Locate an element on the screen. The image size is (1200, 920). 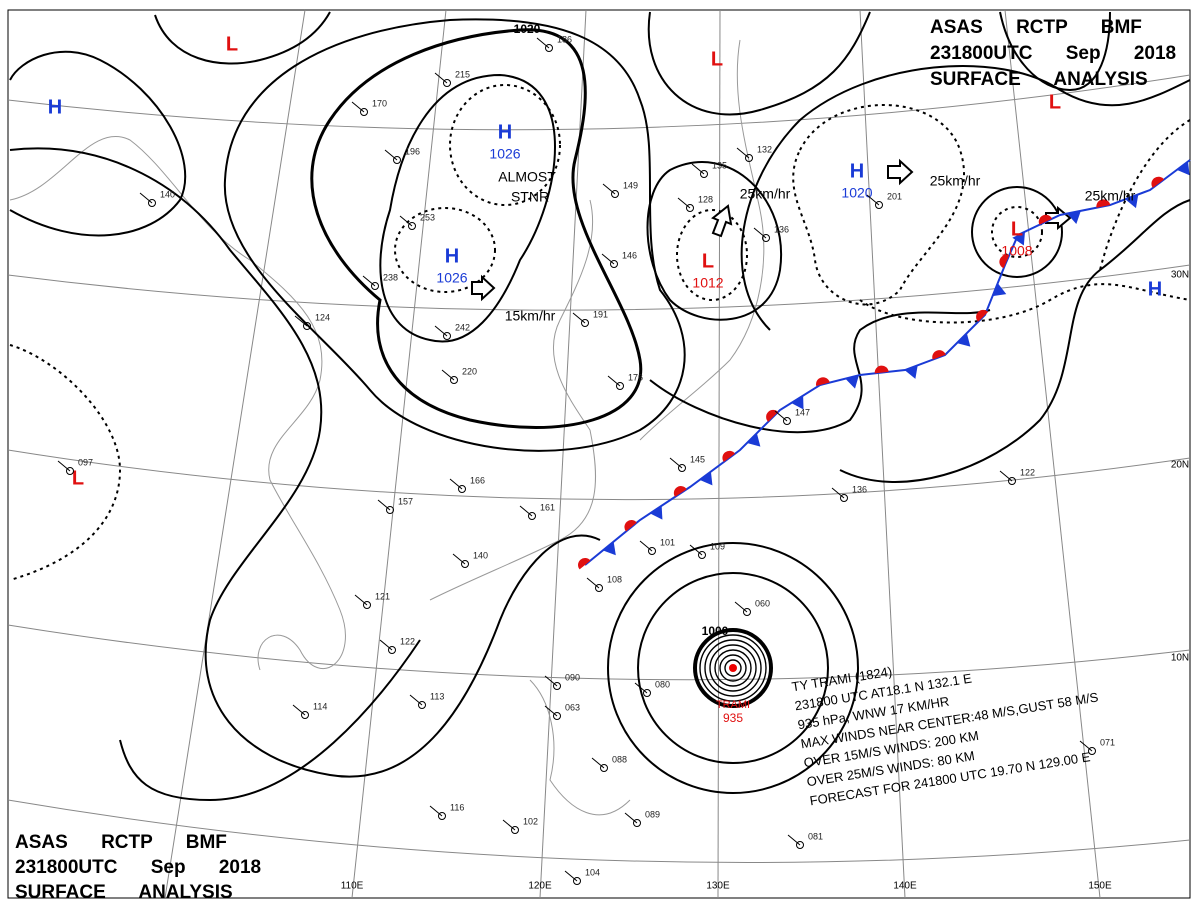
station-pressure: 081 is located at coordinates (815, 836).